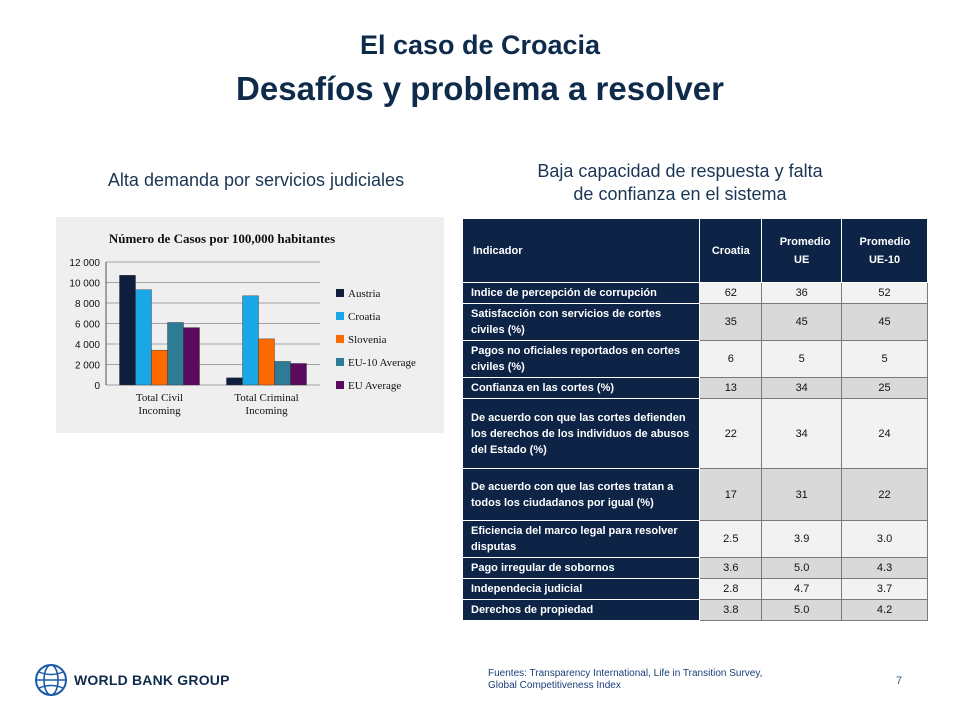 The width and height of the screenshot is (960, 720). I want to click on cell-promedio-ue: 45, so click(802, 322).